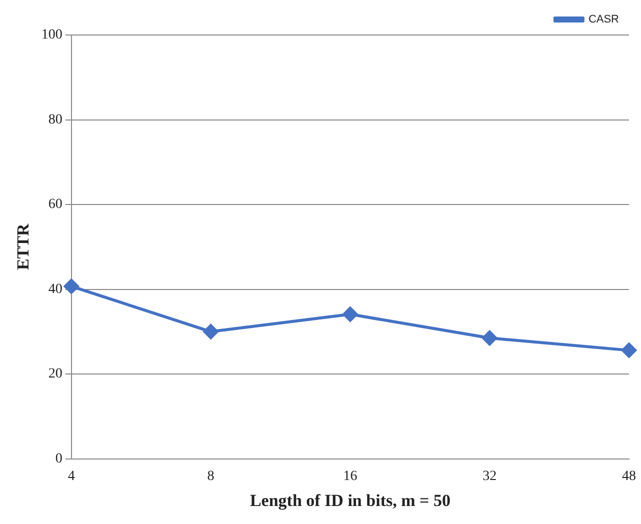 This screenshot has width=641, height=524. Describe the element at coordinates (58, 458) in the screenshot. I see `y-tick-label: 0` at that location.